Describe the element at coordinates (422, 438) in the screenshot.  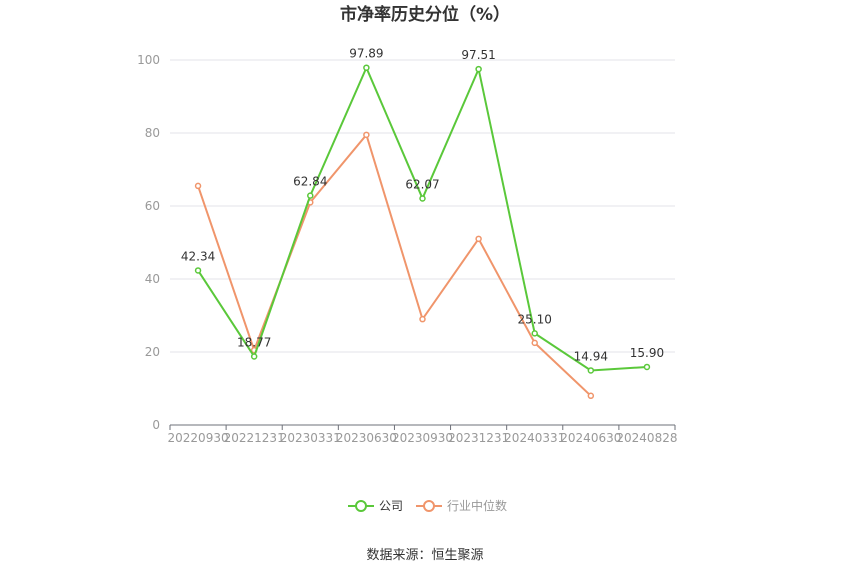
I see `x-tick-label: 20230930` at that location.